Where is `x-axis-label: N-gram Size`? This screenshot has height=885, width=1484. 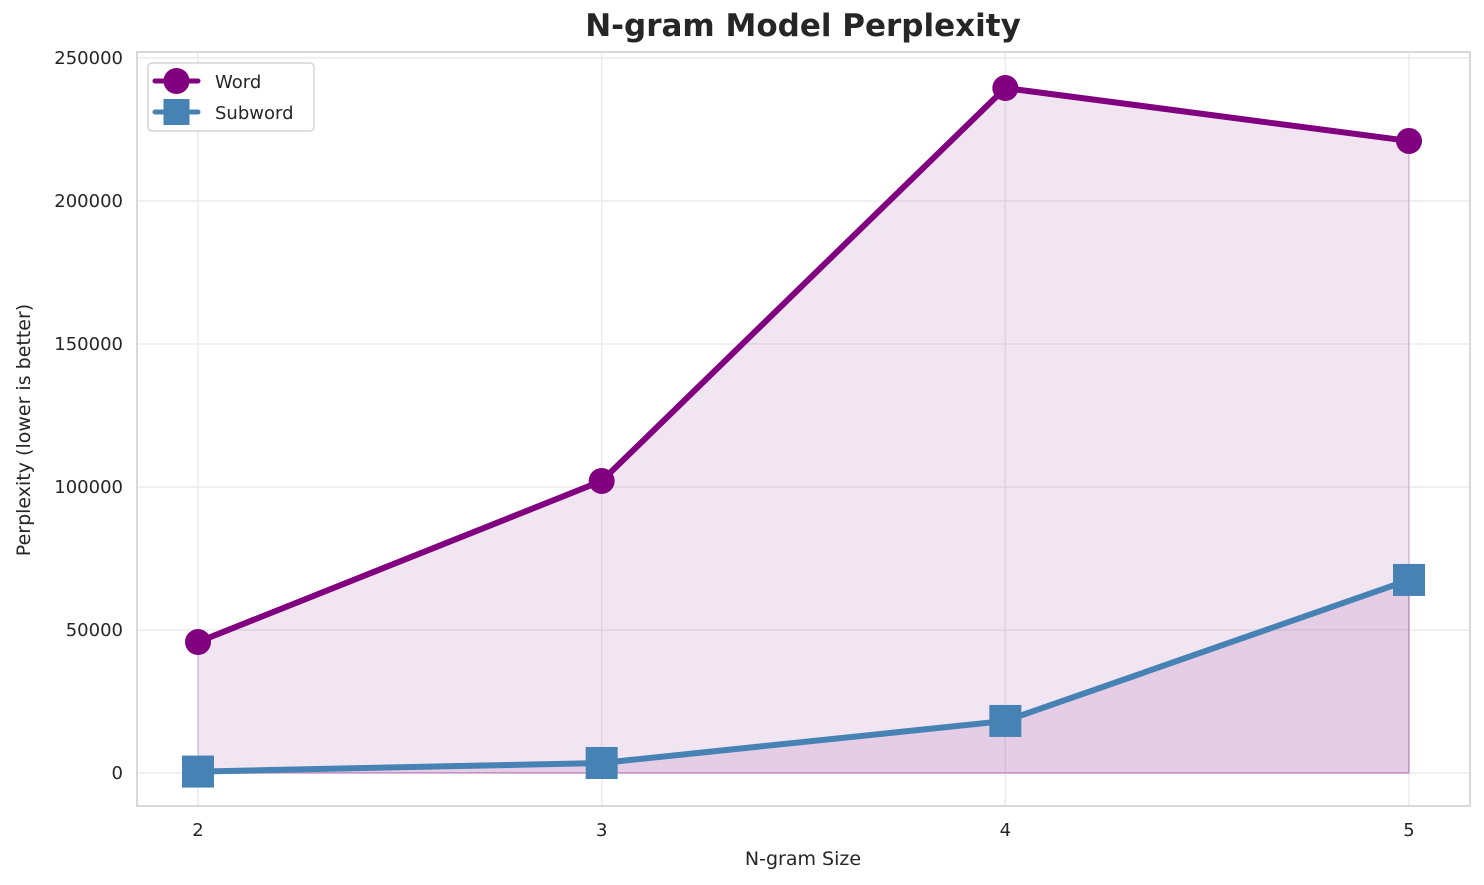
x-axis-label: N-gram Size is located at coordinates (803, 859).